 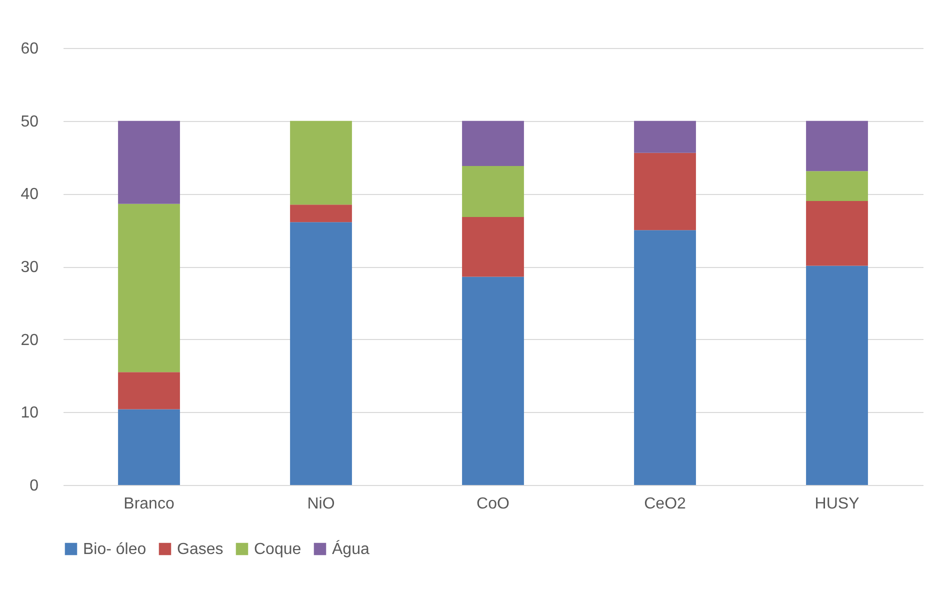 What do you see at coordinates (278, 549) in the screenshot?
I see `legend-label: Coque` at bounding box center [278, 549].